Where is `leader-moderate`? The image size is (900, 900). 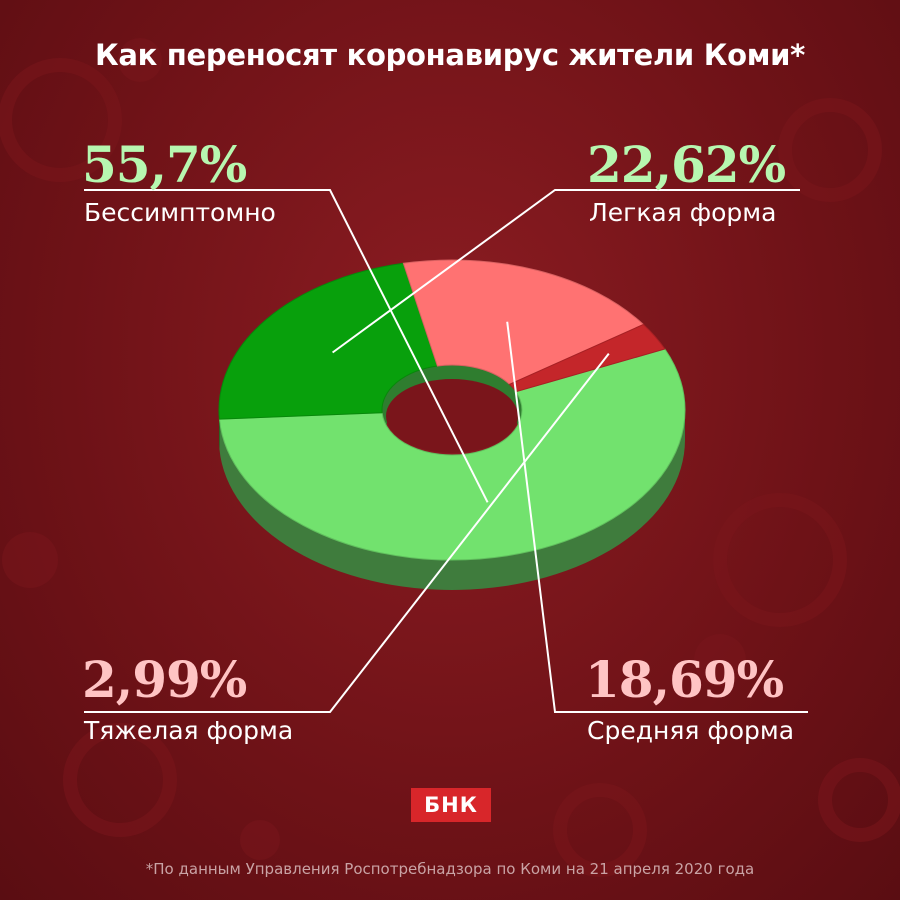 leader-moderate is located at coordinates (657, 517).